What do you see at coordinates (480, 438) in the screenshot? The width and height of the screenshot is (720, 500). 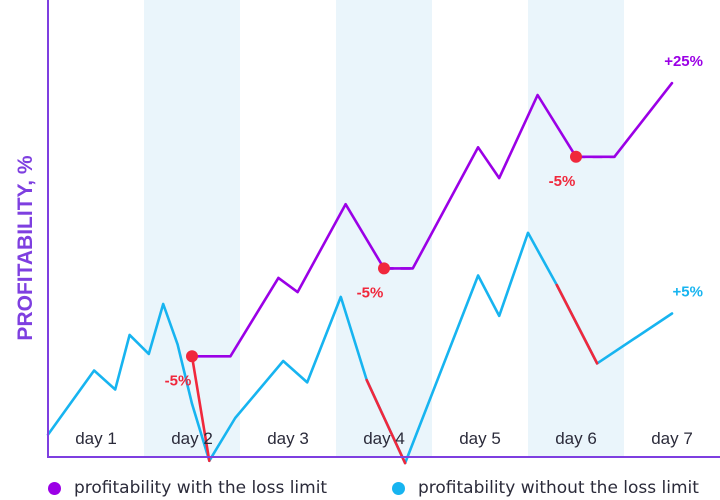 I see `x-tick-label-5: day 5` at bounding box center [480, 438].